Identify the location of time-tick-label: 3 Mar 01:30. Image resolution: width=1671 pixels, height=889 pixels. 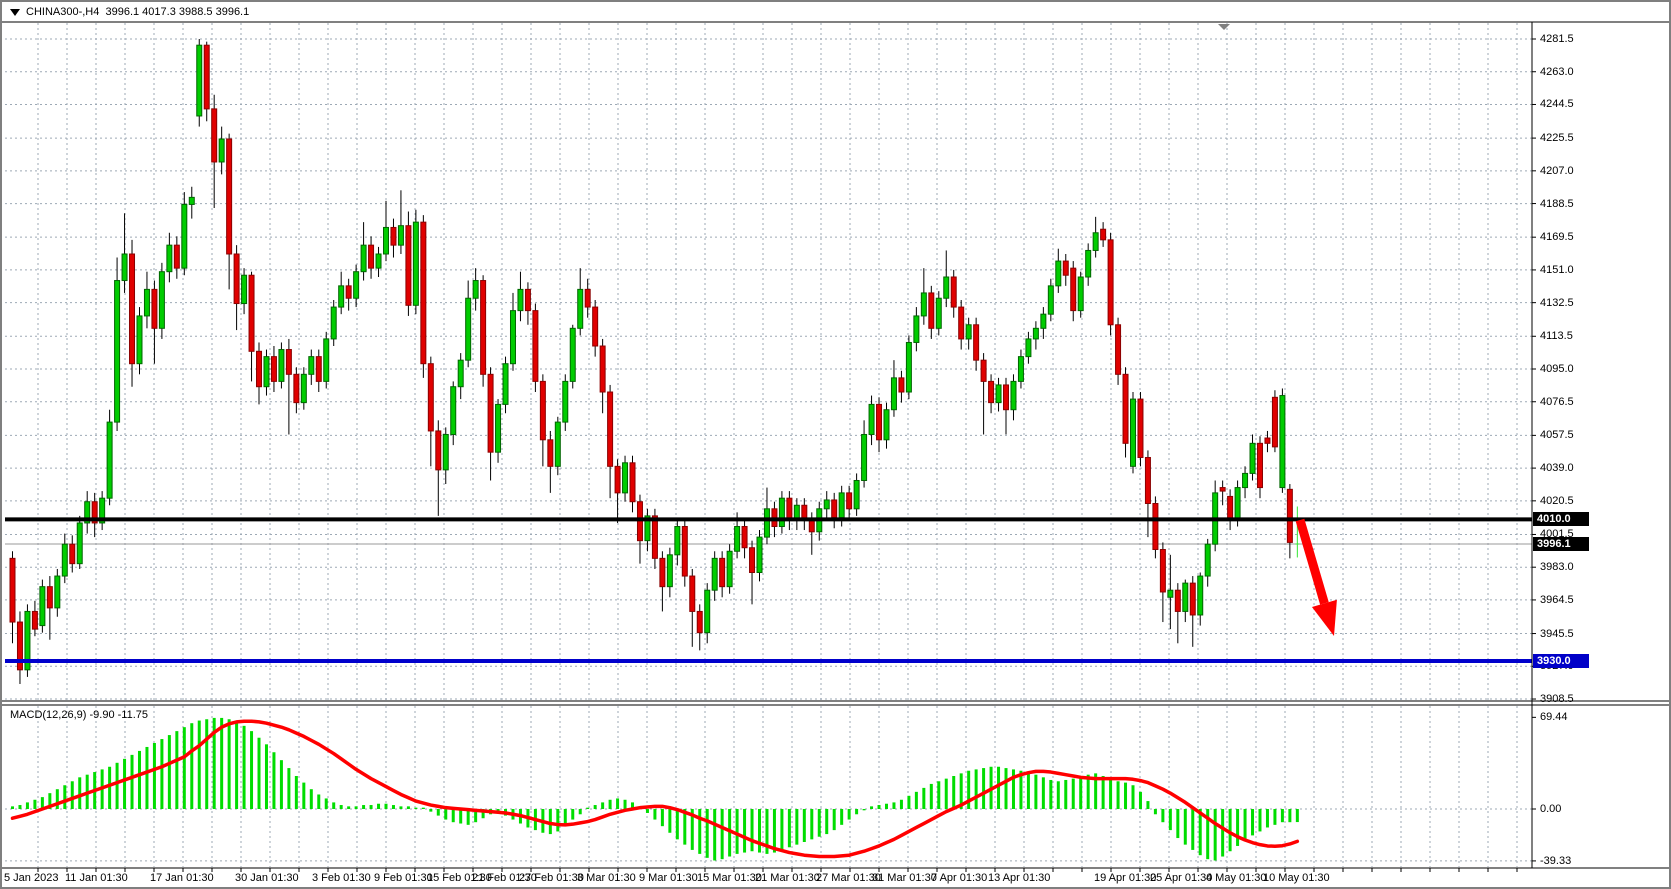
(606, 878).